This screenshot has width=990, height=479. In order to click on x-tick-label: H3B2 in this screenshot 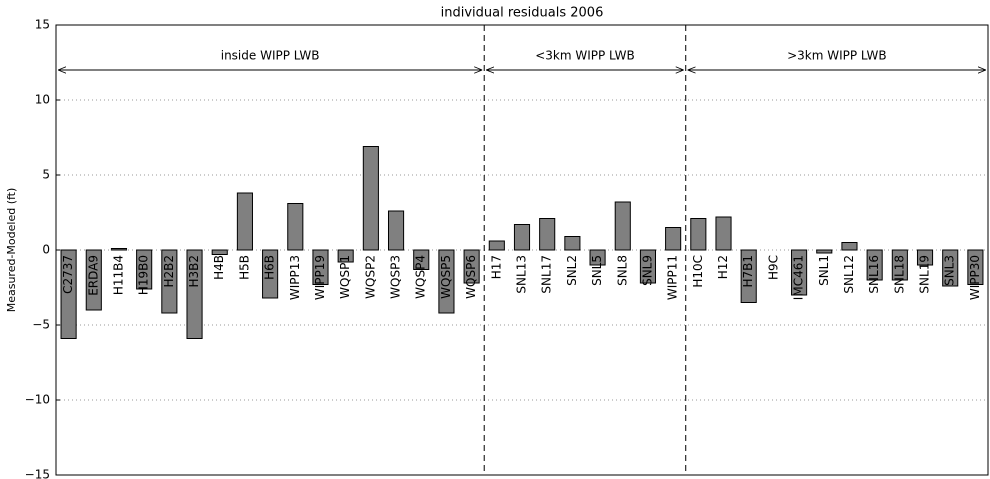, I will do `click(194, 271)`.